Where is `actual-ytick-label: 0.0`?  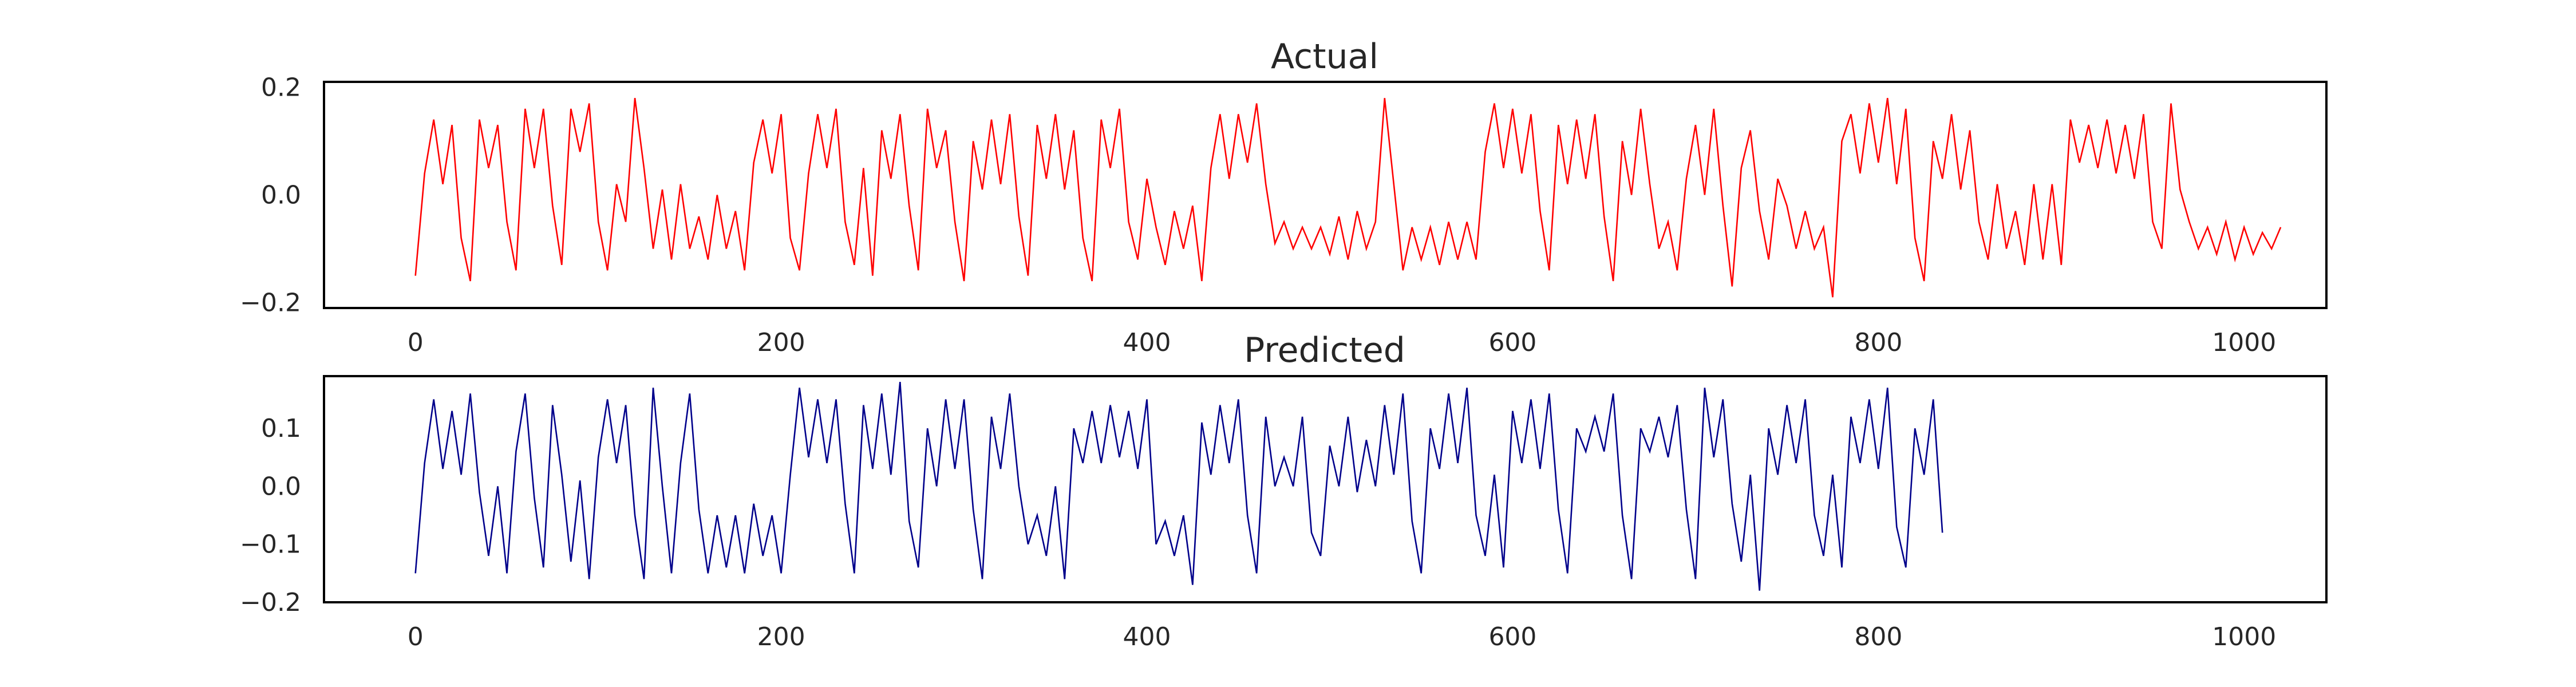
actual-ytick-label: 0.0 is located at coordinates (281, 195).